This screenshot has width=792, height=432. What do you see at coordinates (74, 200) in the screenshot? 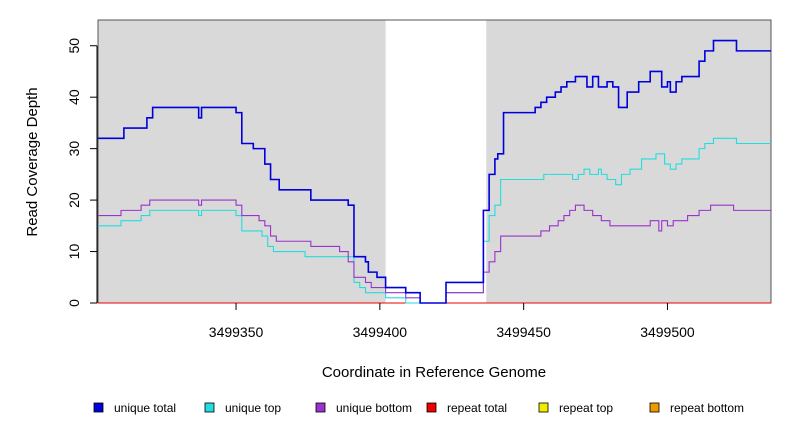
I see `y-tick-label: 20` at bounding box center [74, 200].